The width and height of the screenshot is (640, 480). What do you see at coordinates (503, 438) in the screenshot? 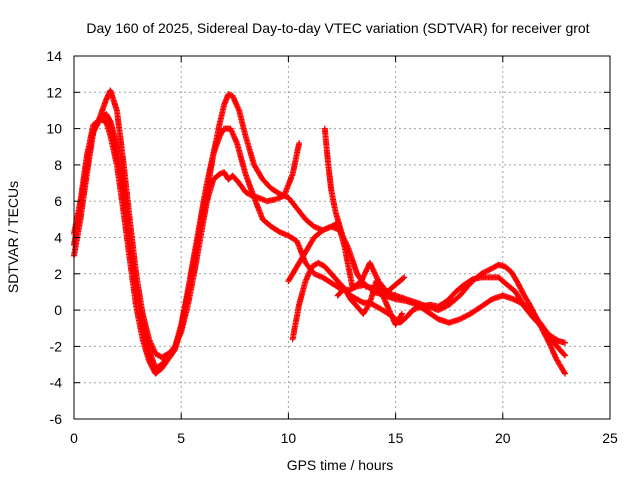
I see `x-tick-label: 20` at bounding box center [503, 438].